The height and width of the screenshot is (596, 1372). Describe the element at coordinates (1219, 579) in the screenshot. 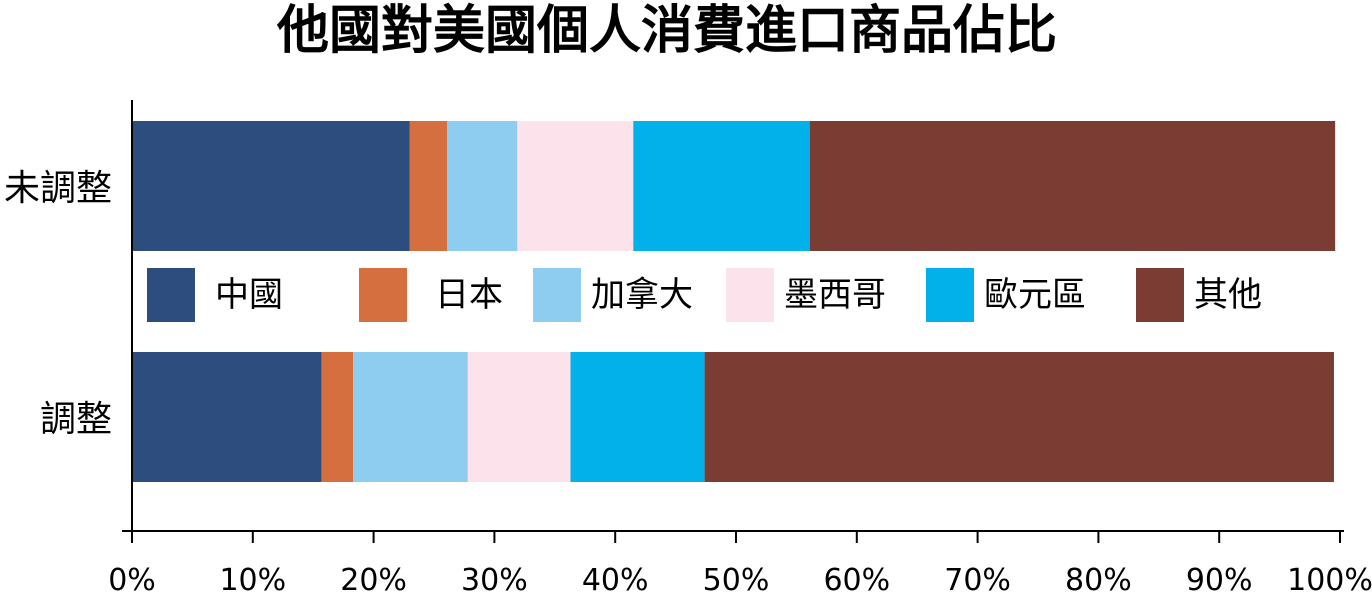

I see `x-tick-label-9: 90%` at that location.